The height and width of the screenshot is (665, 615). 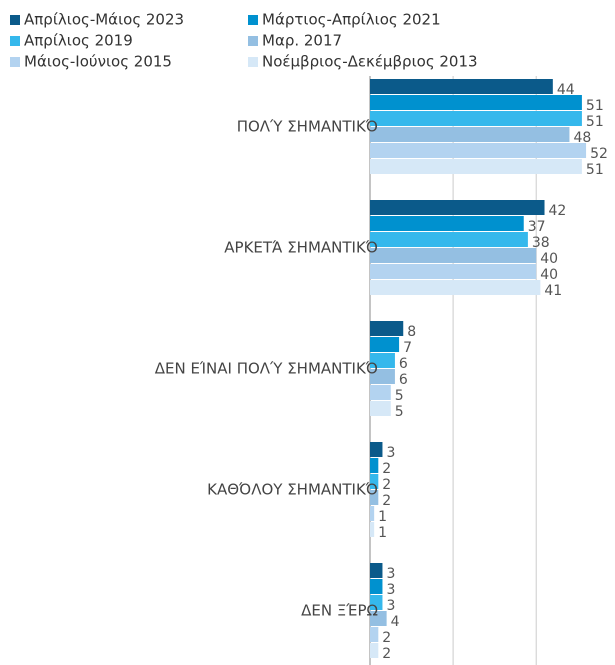 I want to click on value-label: 7, so click(x=407, y=348).